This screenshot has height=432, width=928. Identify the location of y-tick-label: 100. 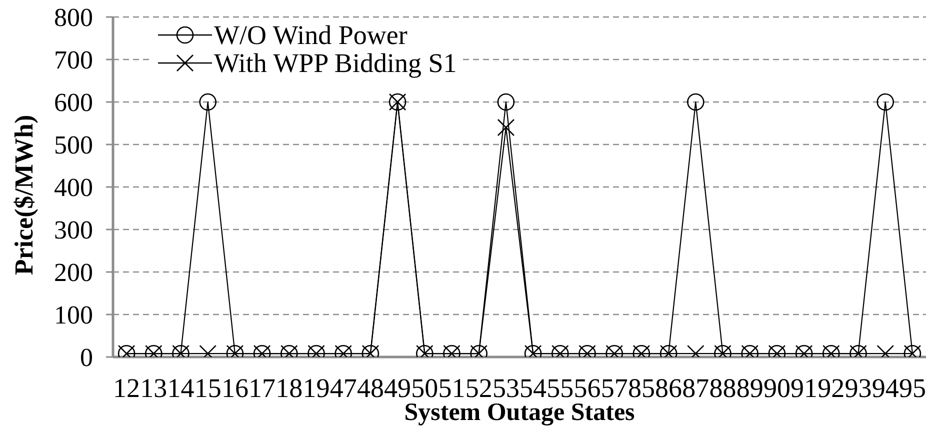
(73, 315).